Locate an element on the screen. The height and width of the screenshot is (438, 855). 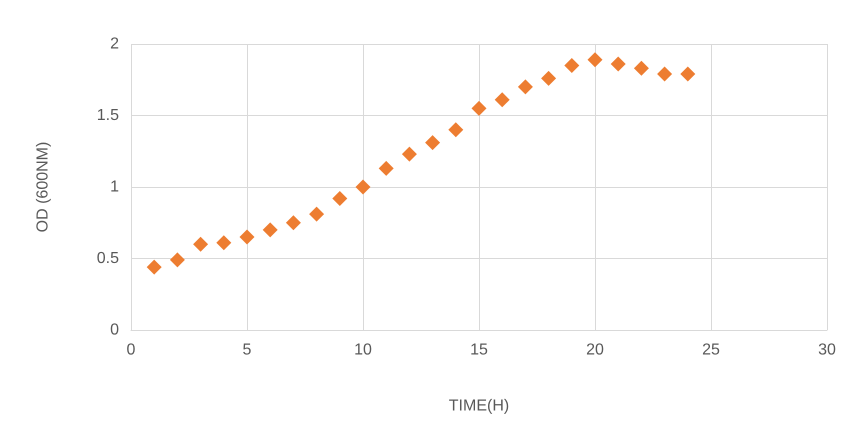
x-tick-label: 0 is located at coordinates (131, 350).